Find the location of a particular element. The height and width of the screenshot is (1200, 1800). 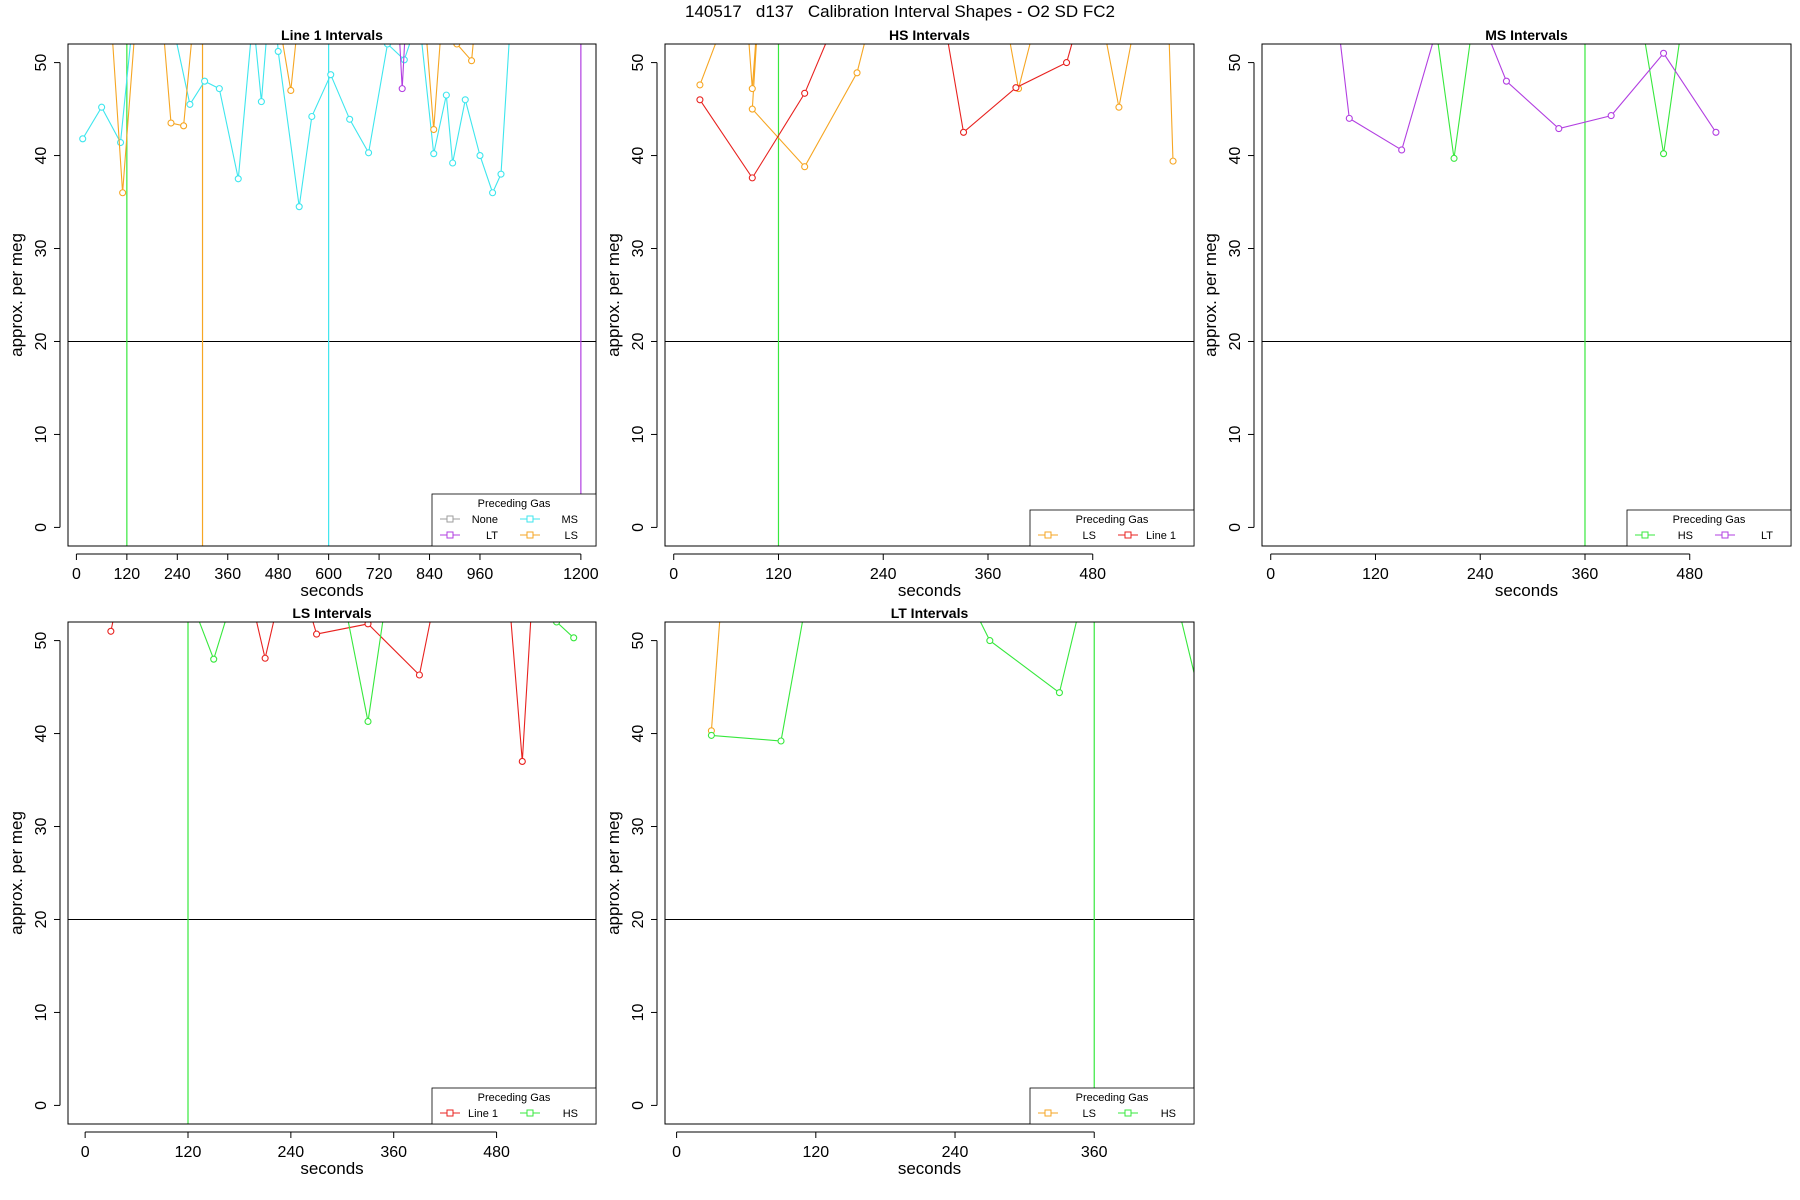

panel-title: HS Intervals is located at coordinates (929, 35).